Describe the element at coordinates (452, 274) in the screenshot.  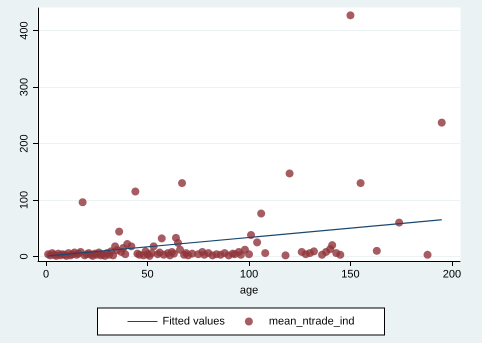
I see `x-tick-label: 200` at that location.